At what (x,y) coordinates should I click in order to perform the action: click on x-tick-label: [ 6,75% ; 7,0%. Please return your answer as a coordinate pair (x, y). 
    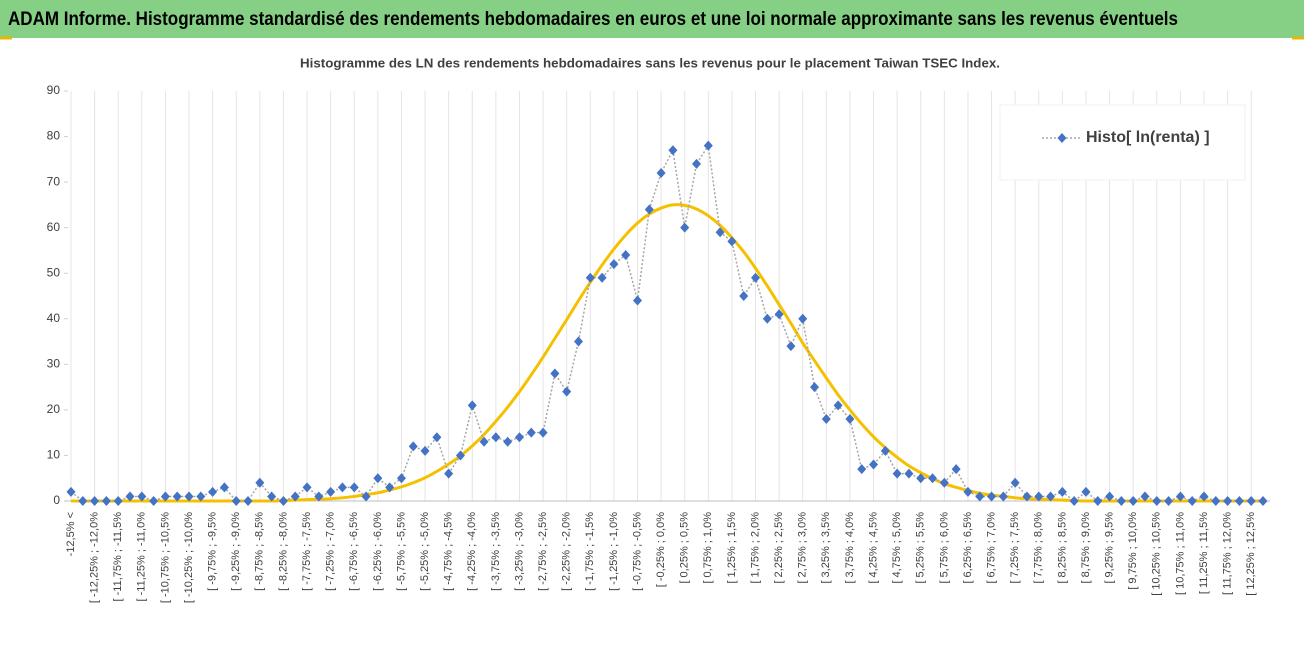
    Looking at the image, I should click on (991, 548).